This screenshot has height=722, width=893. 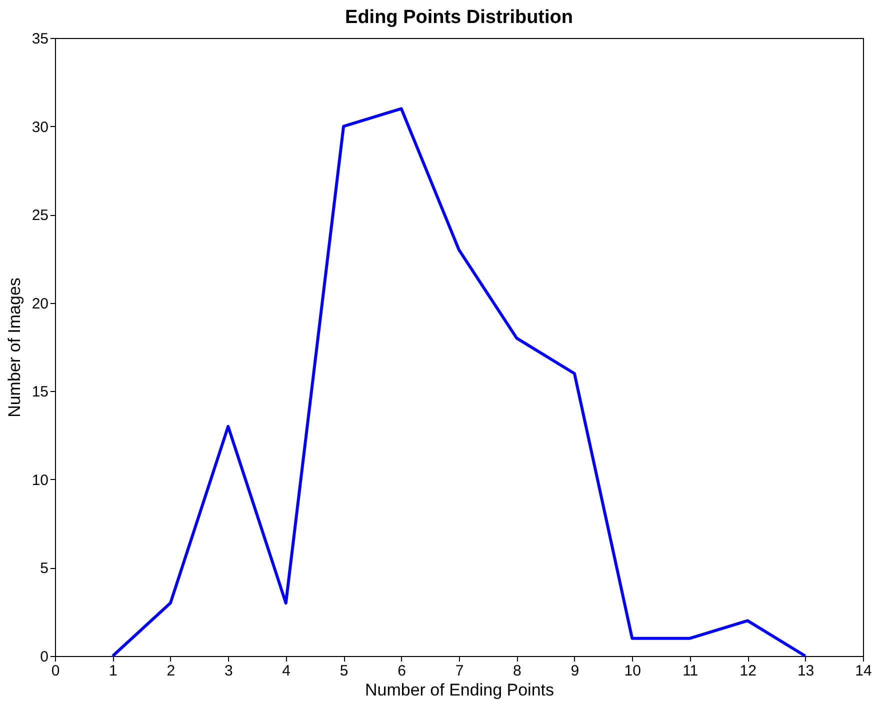 I want to click on x-tick-label: 7, so click(x=459, y=671).